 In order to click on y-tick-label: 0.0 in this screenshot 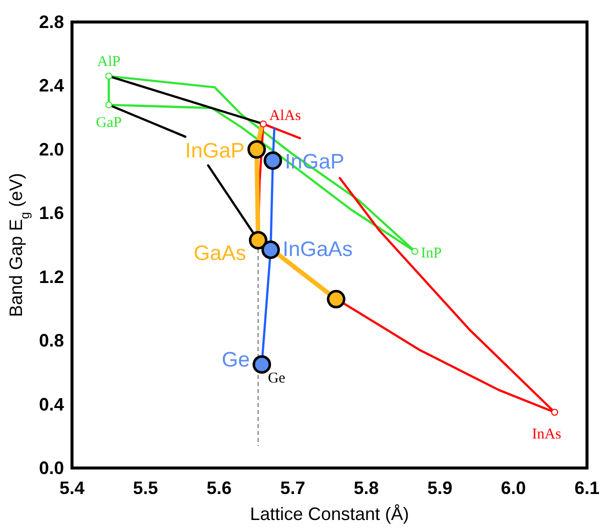, I will do `click(51, 468)`.